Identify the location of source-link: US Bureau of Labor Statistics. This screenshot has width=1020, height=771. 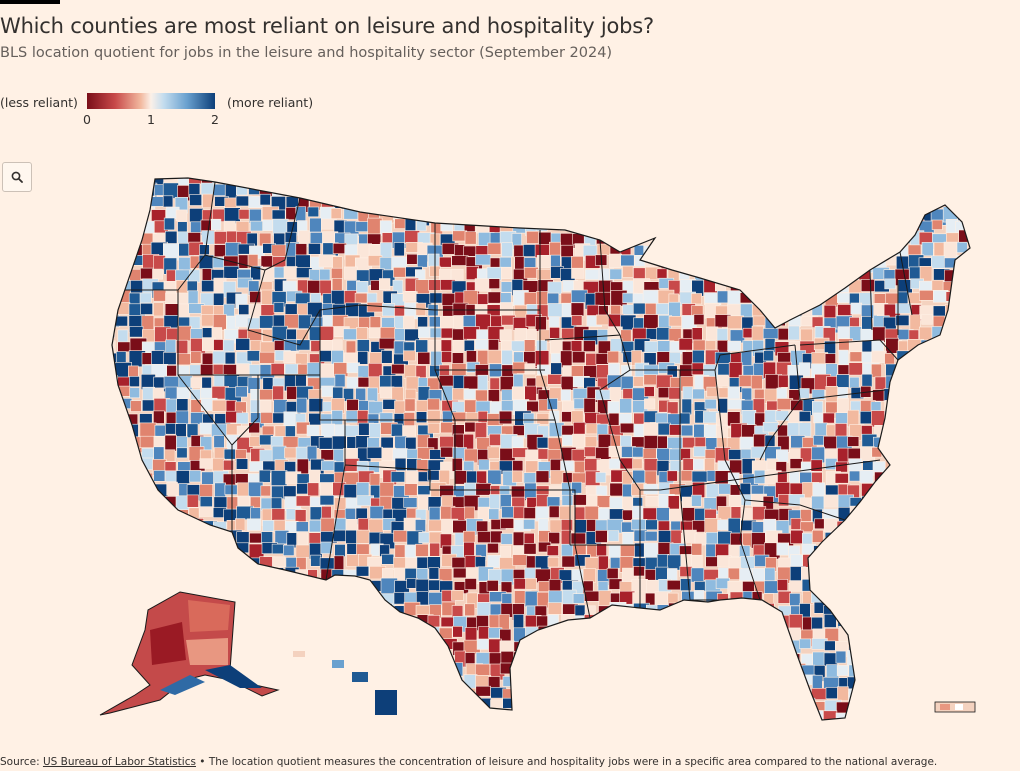
(119, 762).